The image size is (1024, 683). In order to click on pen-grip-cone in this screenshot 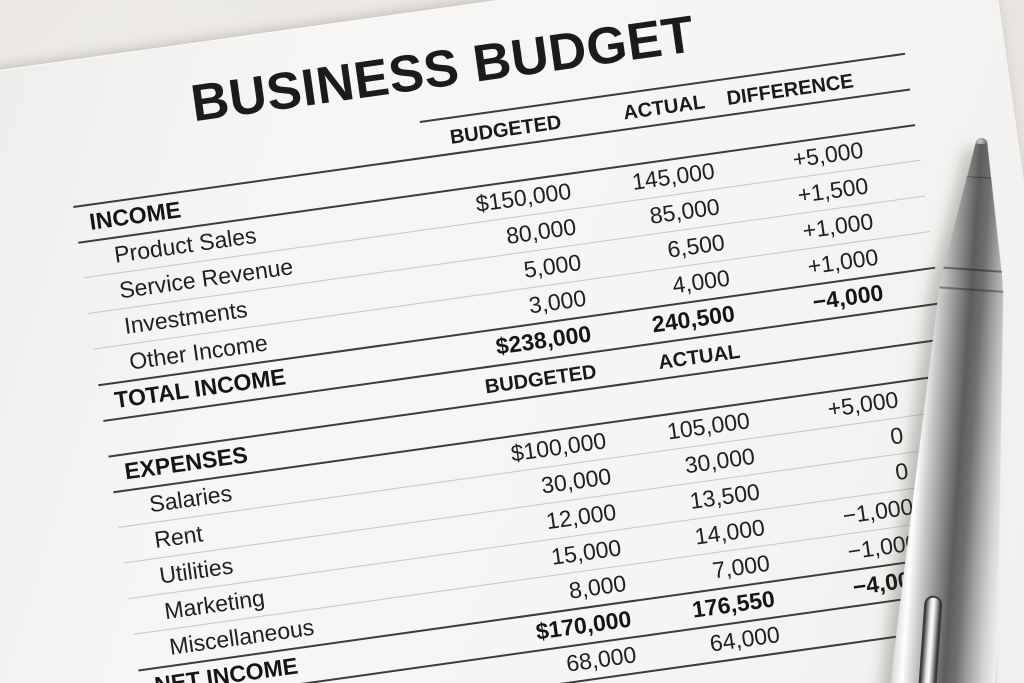, I will do `click(963, 223)`.